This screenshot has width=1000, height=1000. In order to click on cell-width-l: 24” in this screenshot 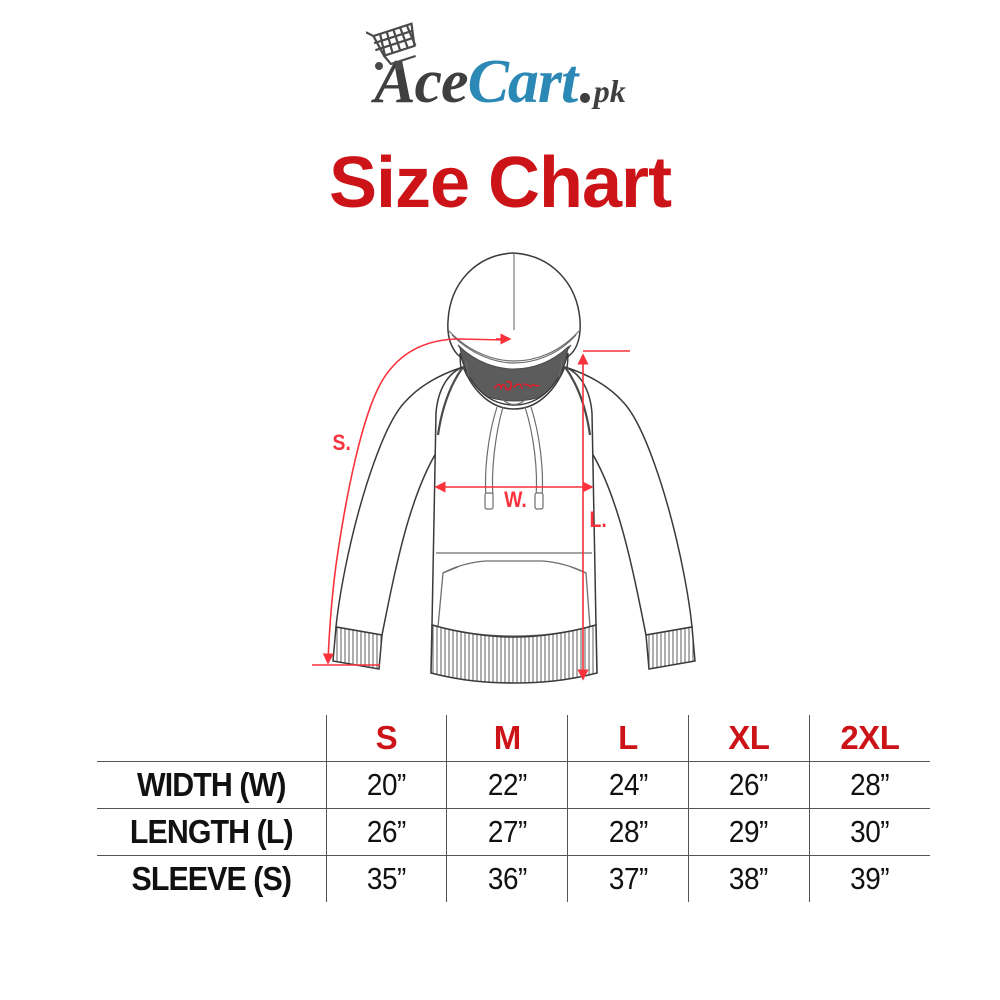, I will do `click(628, 785)`.